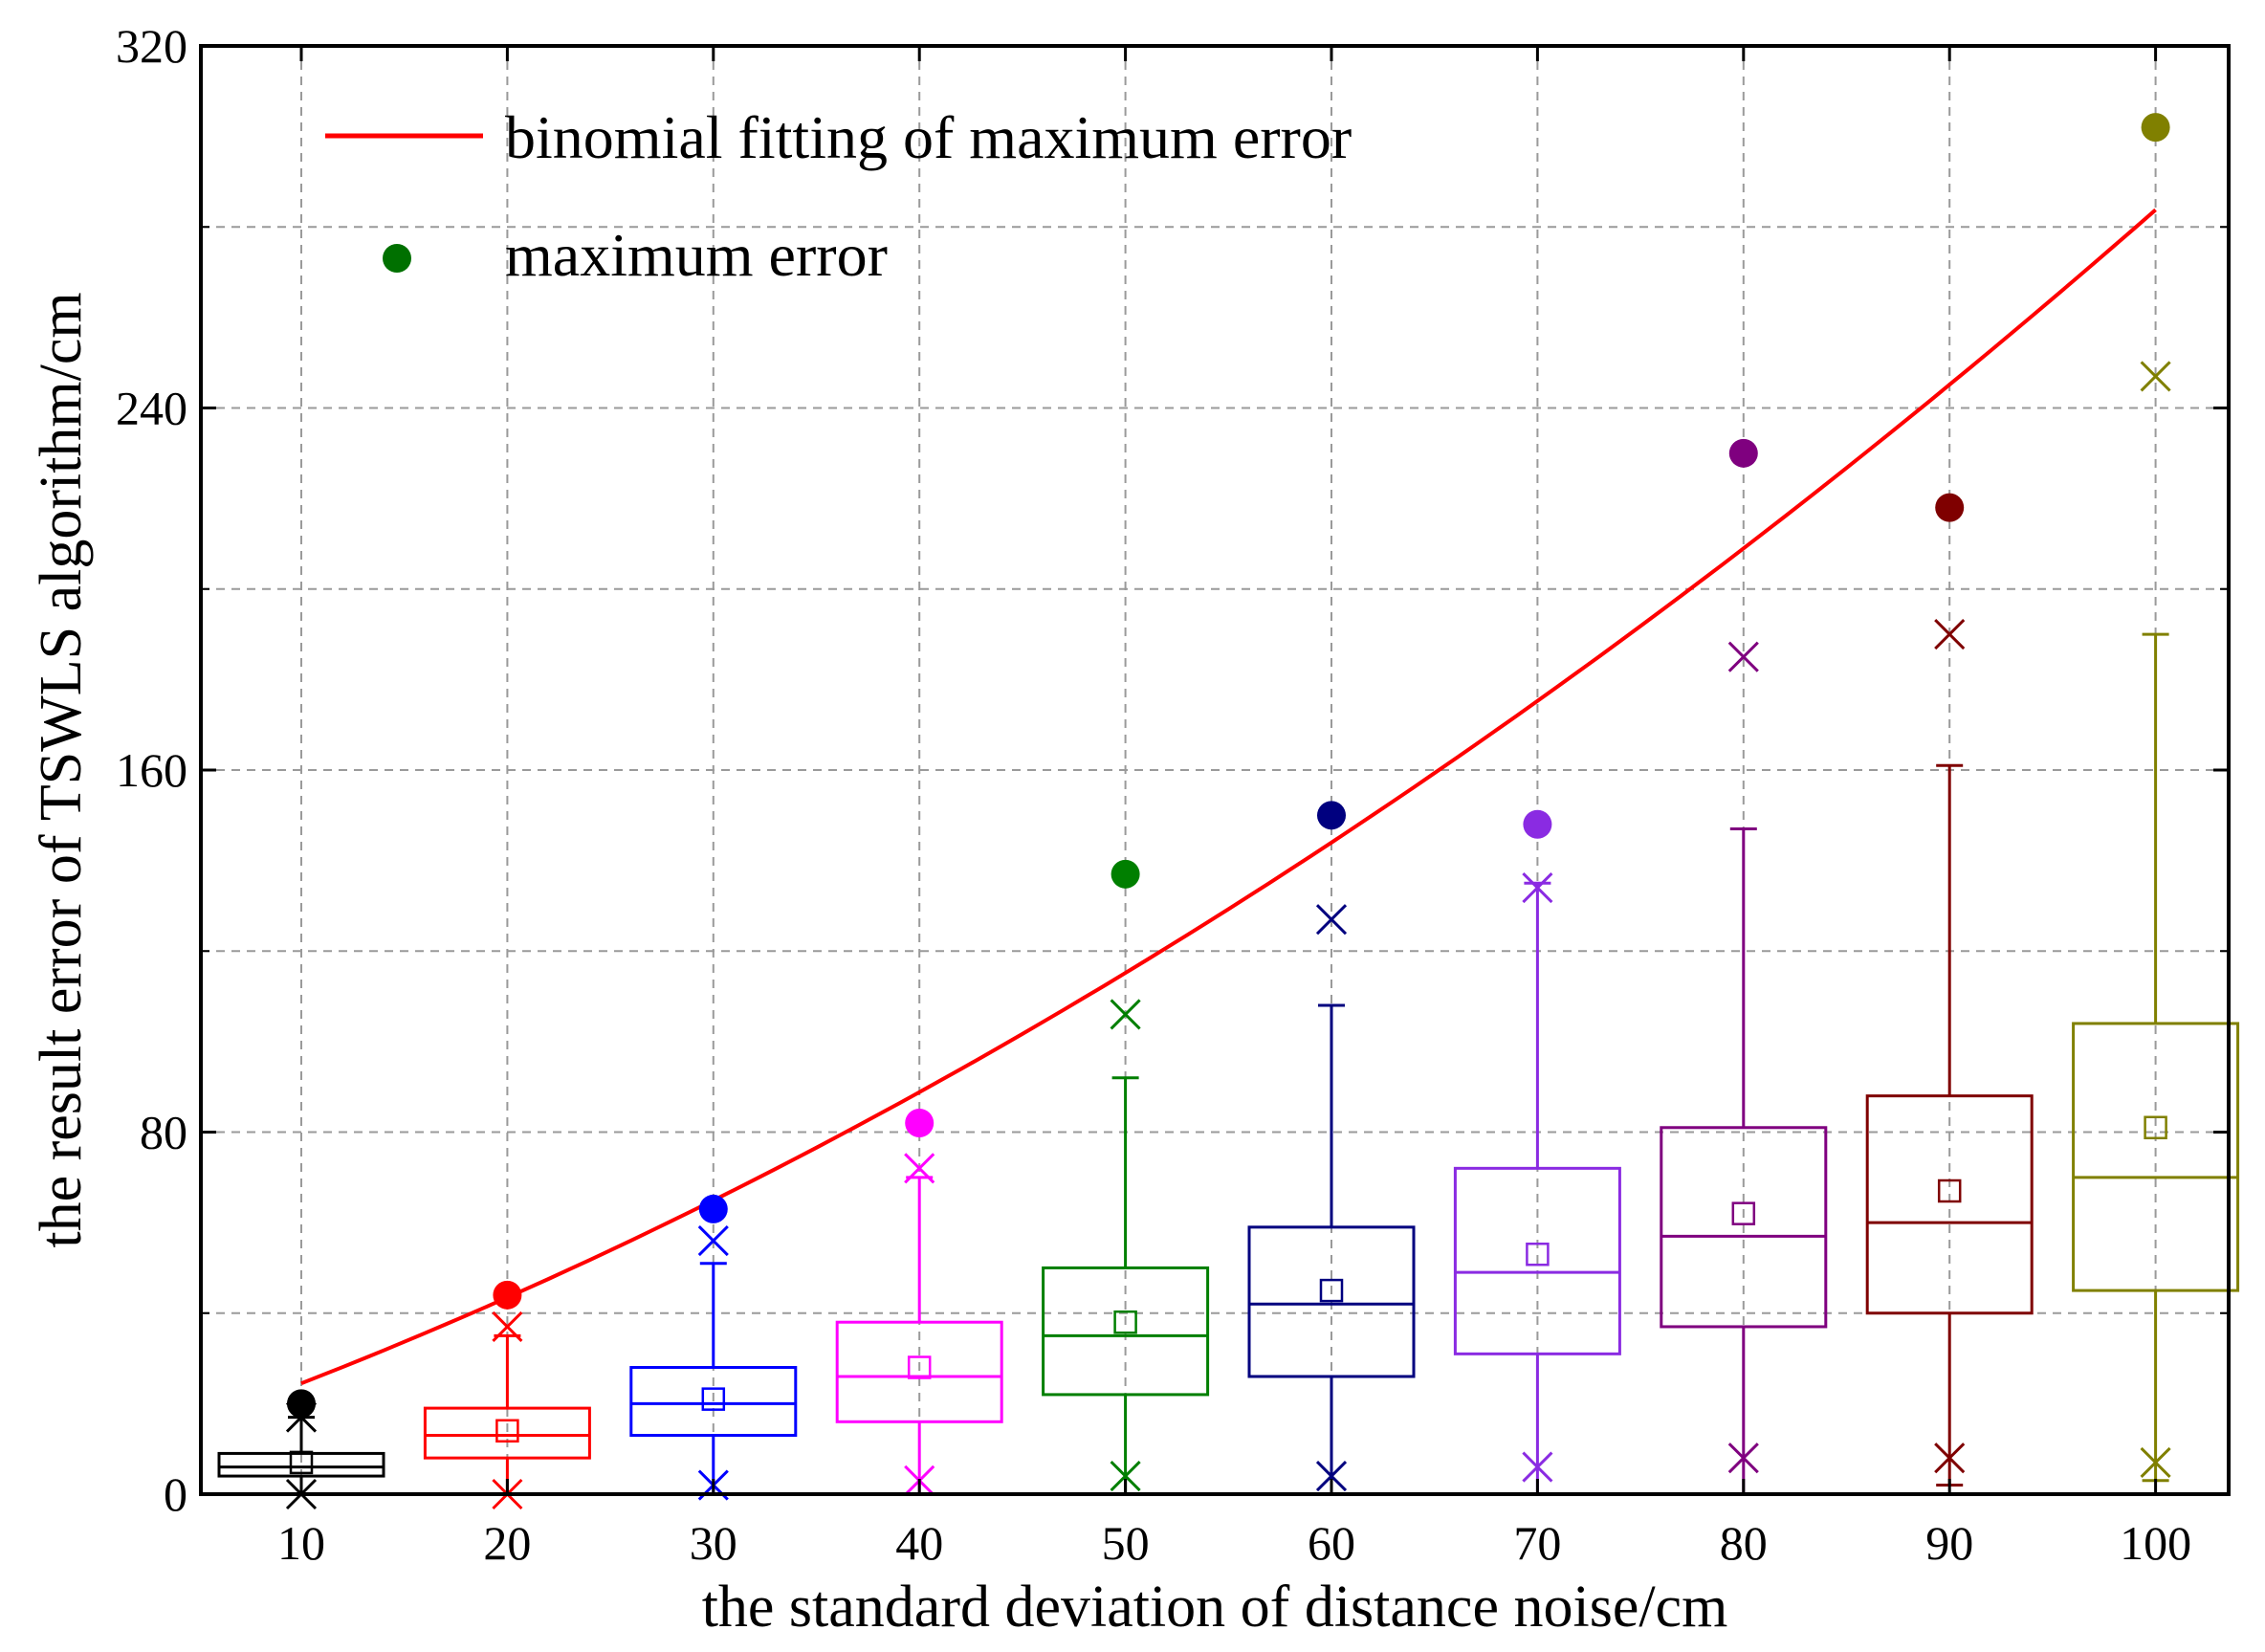  Describe the element at coordinates (151, 770) in the screenshot. I see `y-tick-label: 160` at that location.